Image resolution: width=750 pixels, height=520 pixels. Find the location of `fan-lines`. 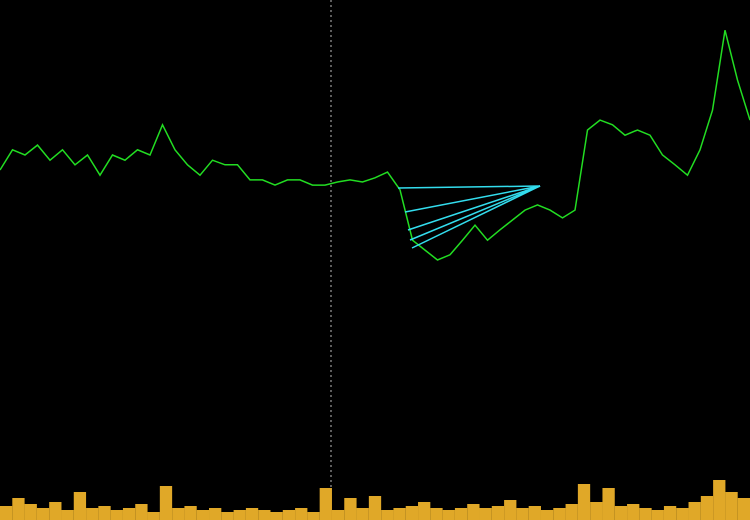

fan-lines is located at coordinates (469, 217).